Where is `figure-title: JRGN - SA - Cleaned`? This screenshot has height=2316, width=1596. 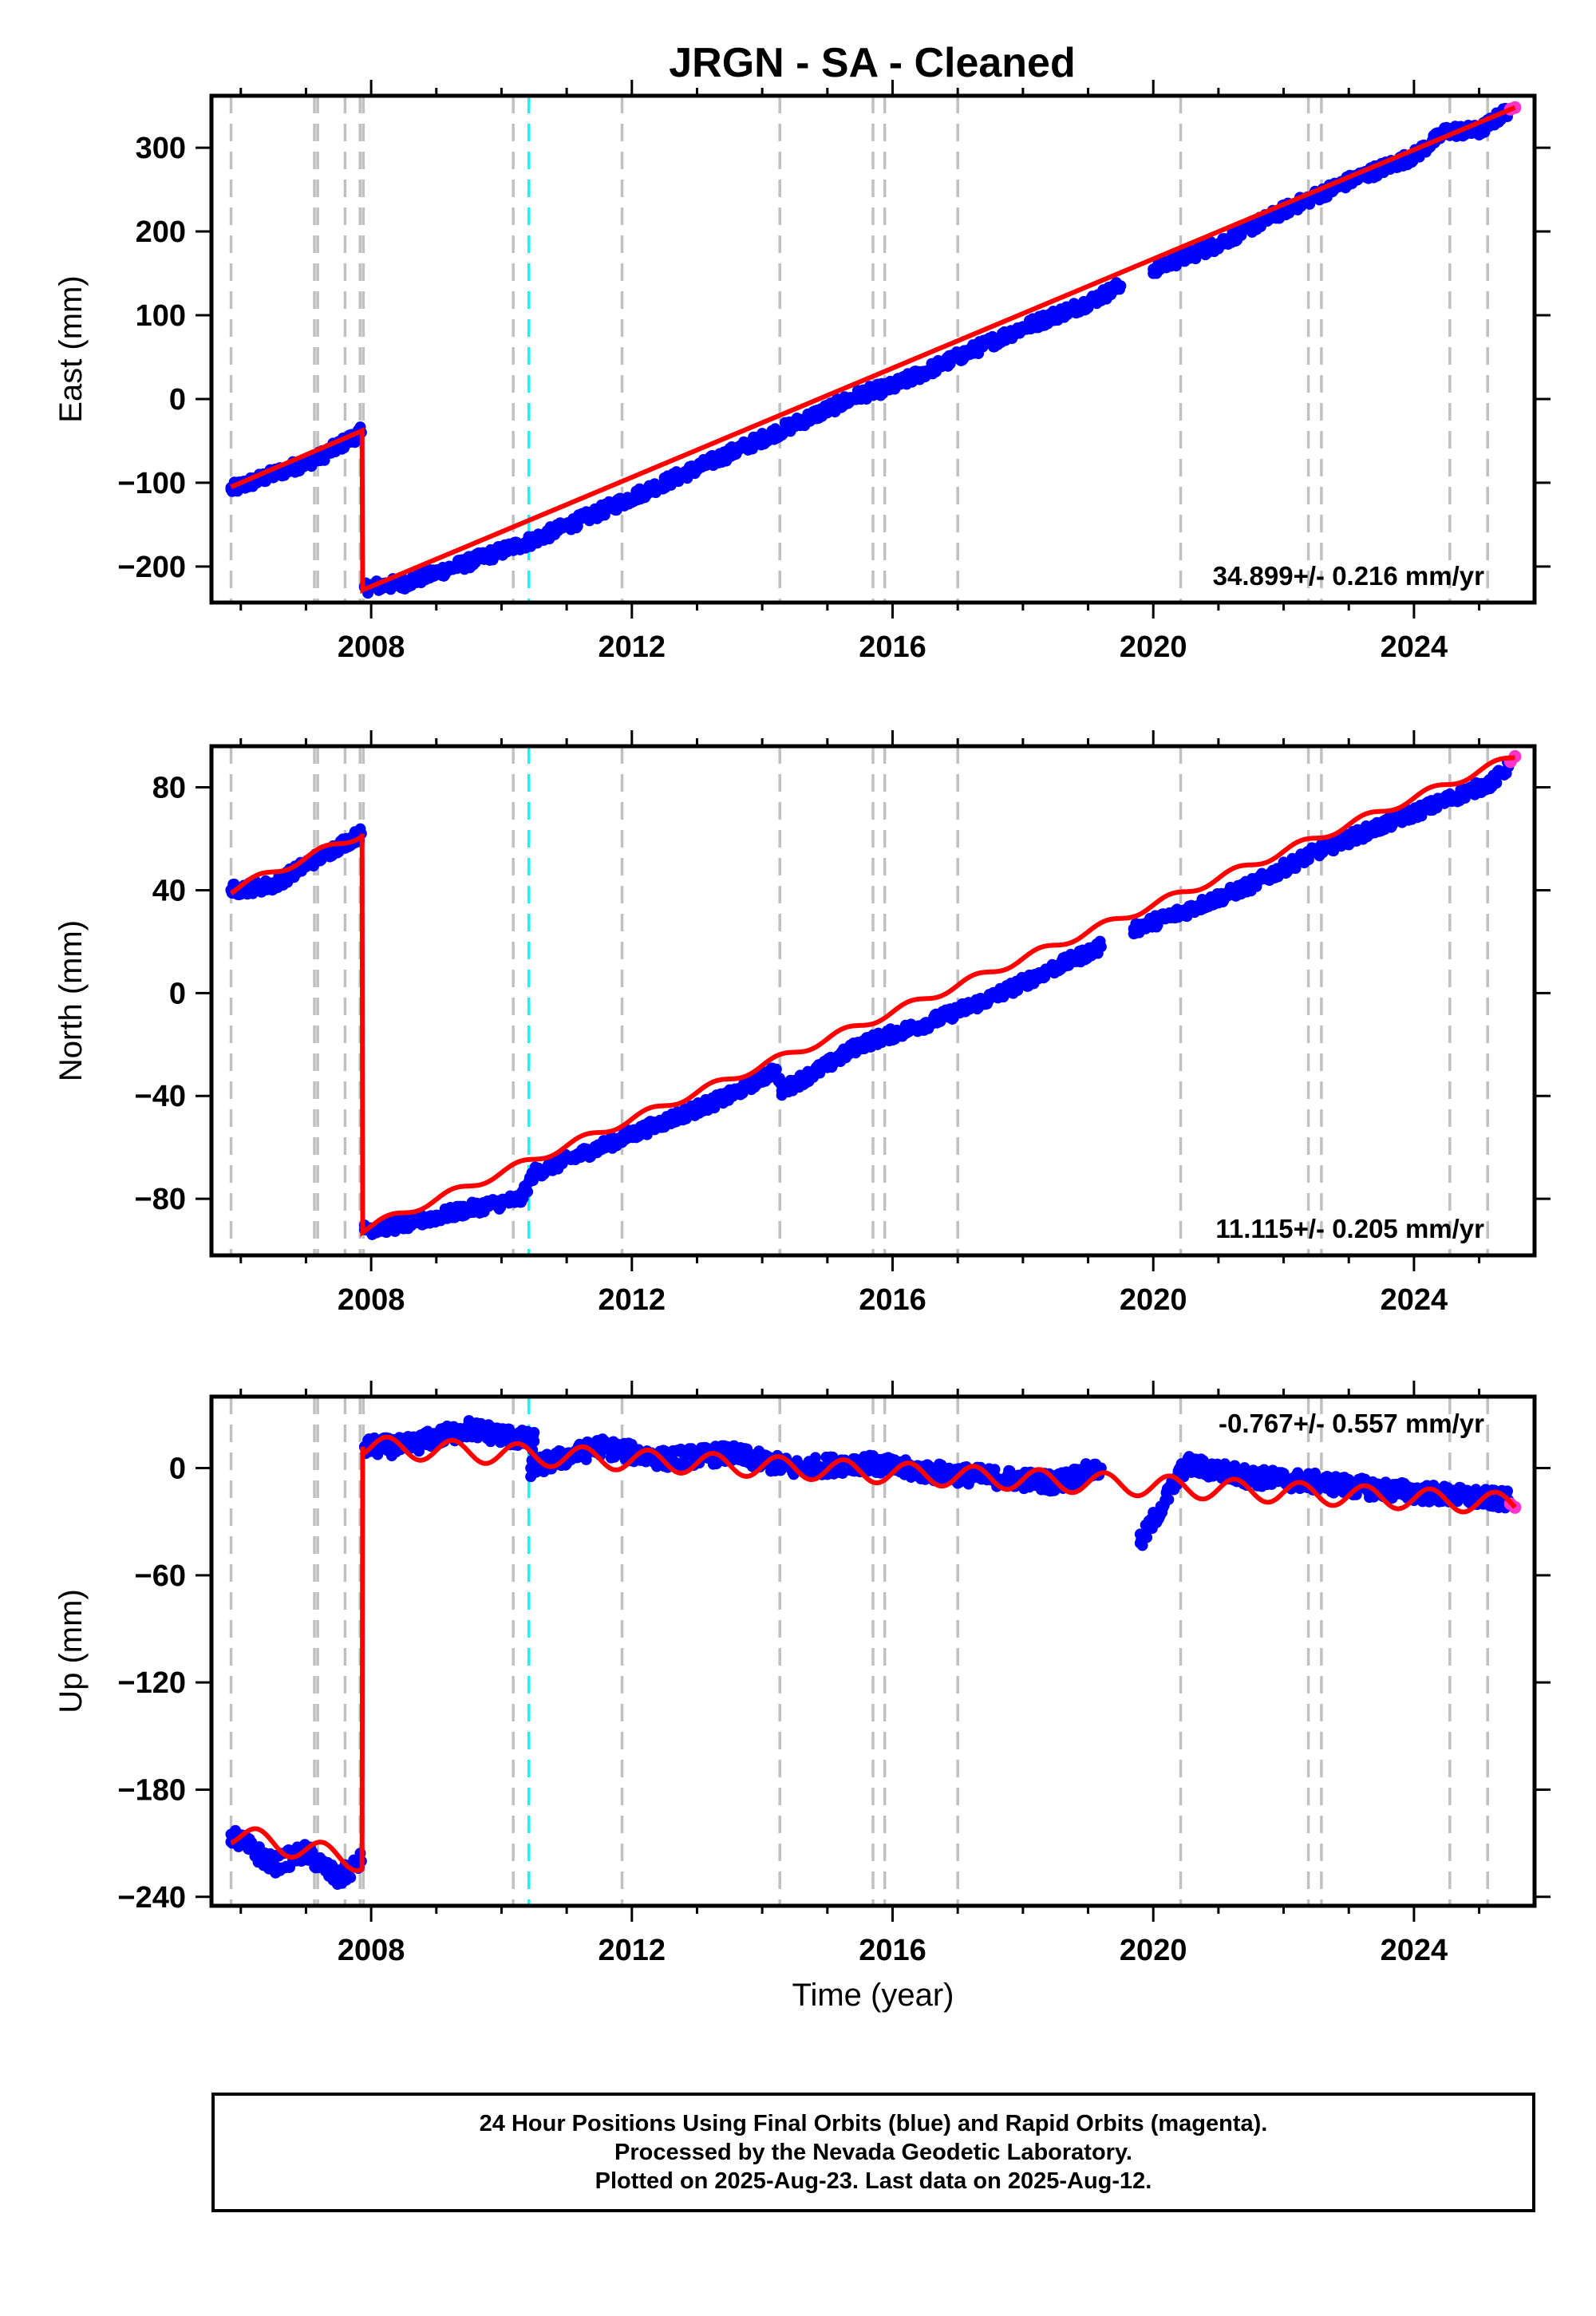
figure-title: JRGN - SA - Cleaned is located at coordinates (873, 63).